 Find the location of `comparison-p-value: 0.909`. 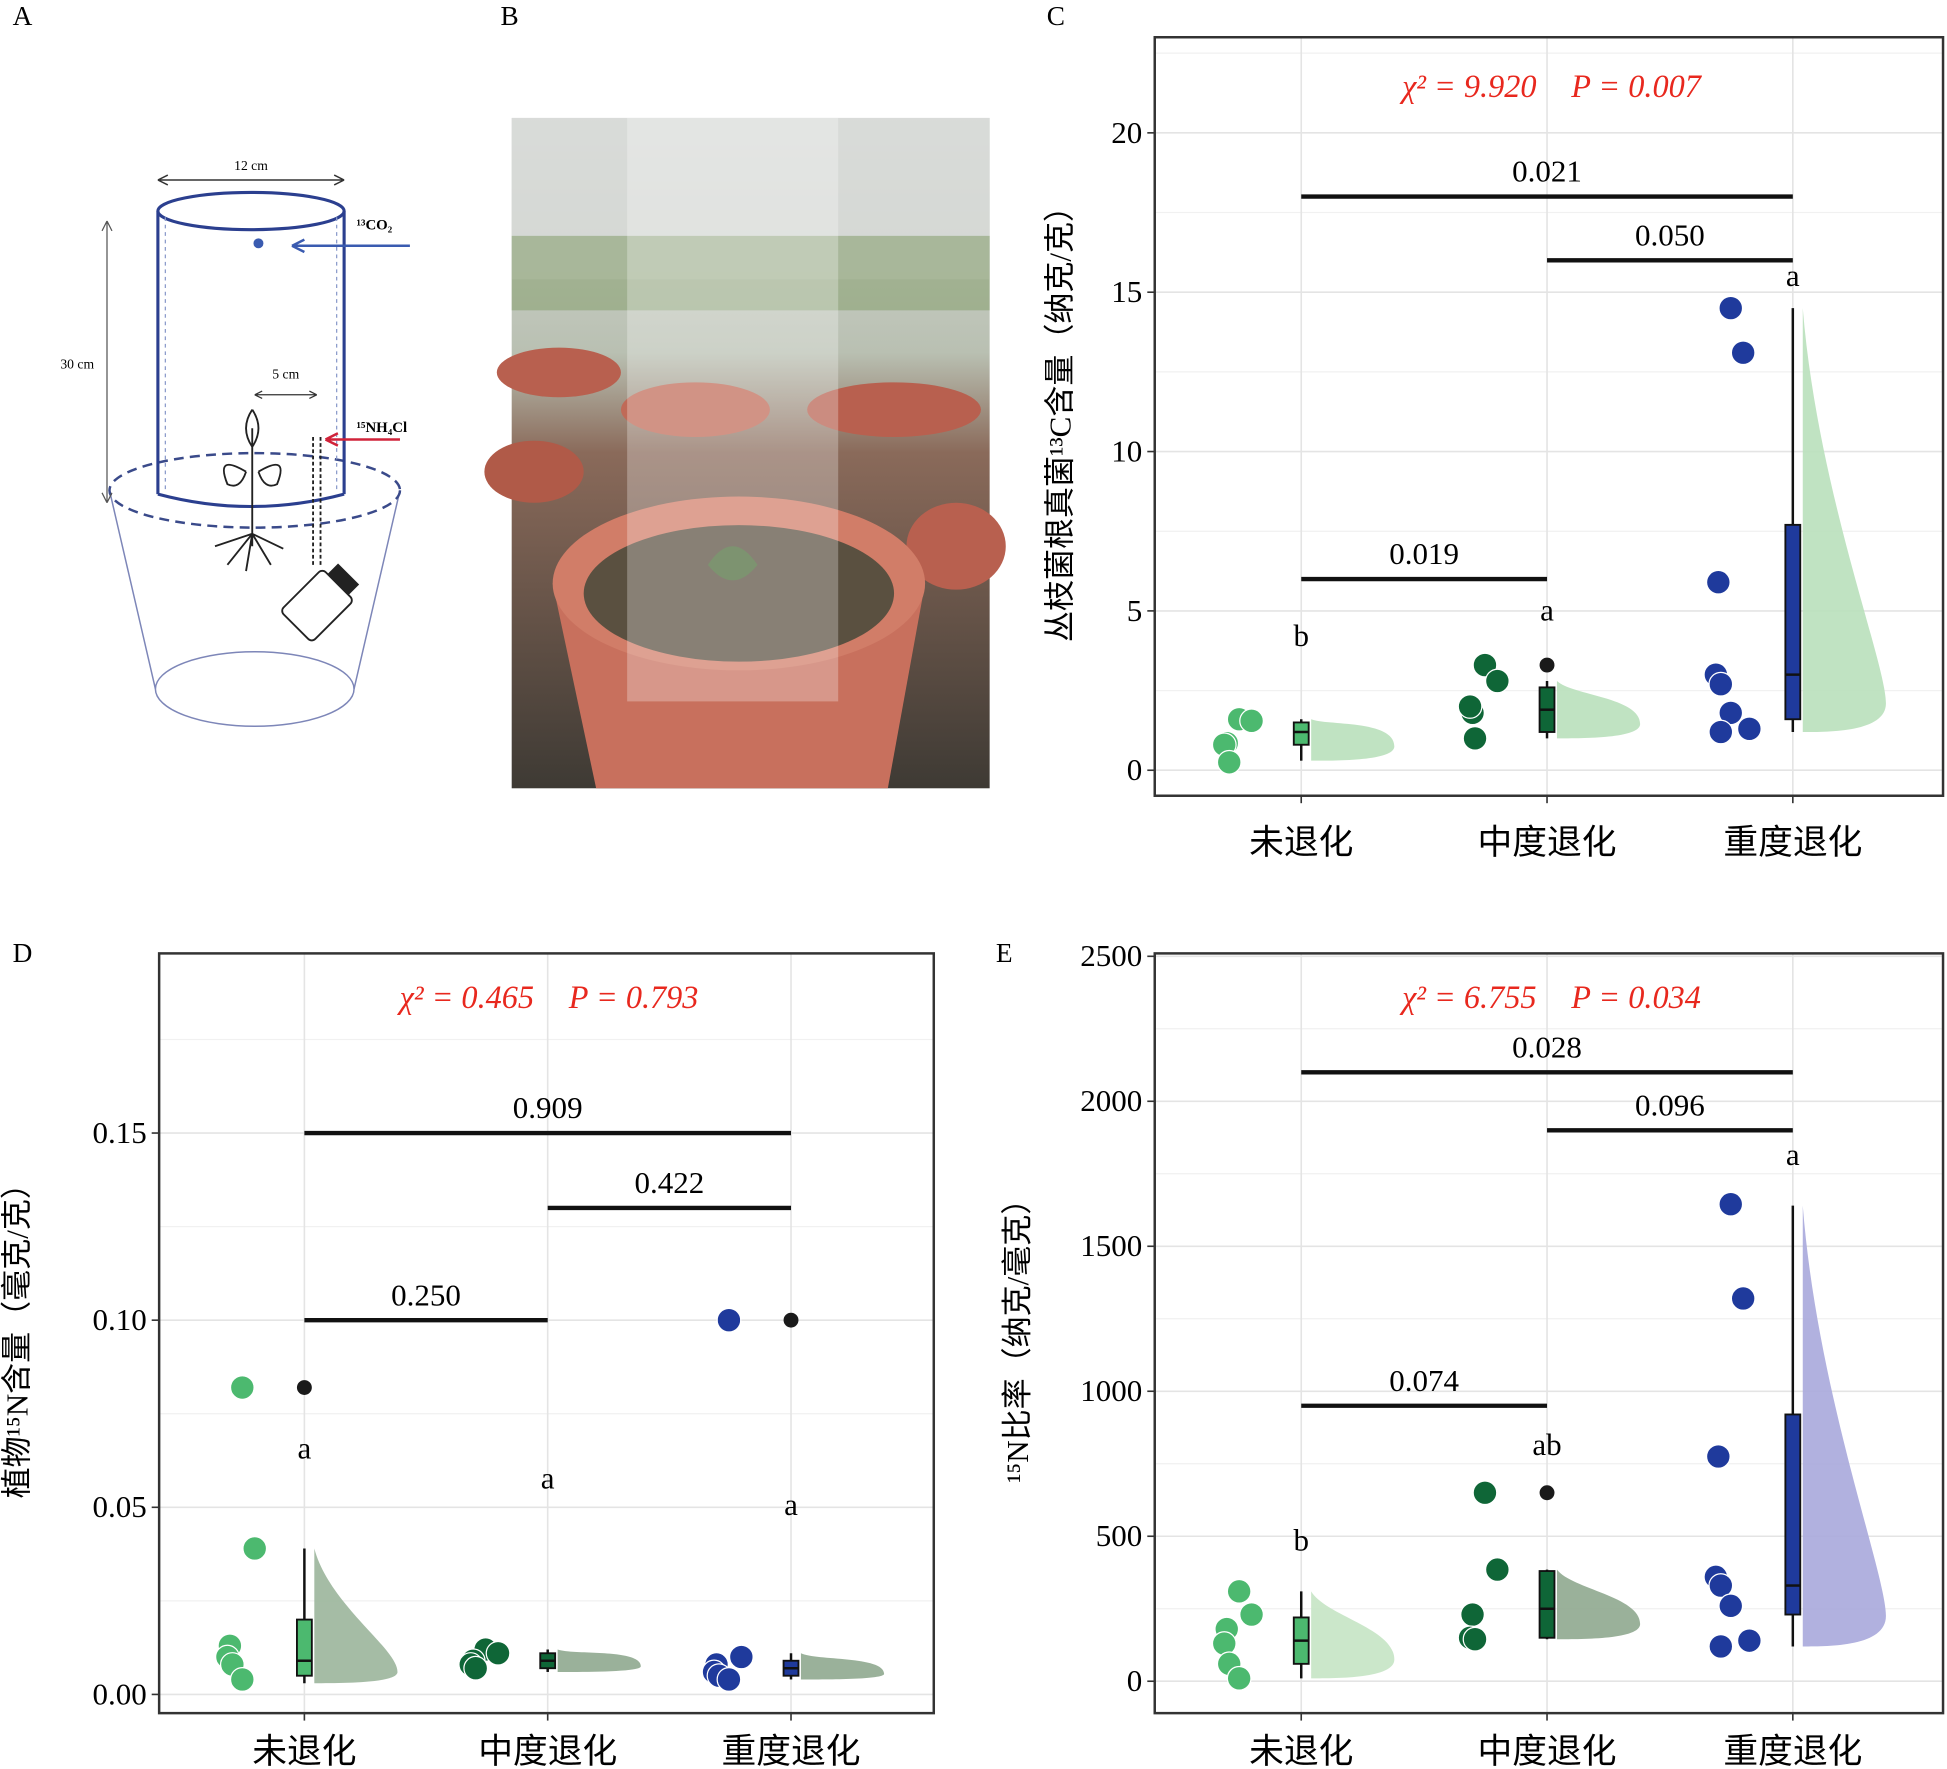

comparison-p-value: 0.909 is located at coordinates (548, 1107).